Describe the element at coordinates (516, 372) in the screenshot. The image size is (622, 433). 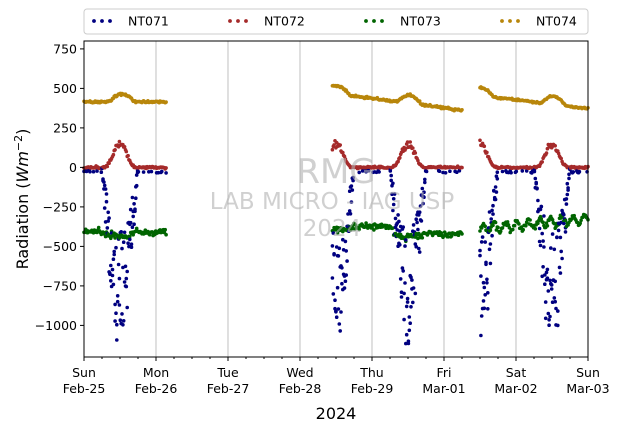
I see `x-tick-label-day: Sat` at that location.